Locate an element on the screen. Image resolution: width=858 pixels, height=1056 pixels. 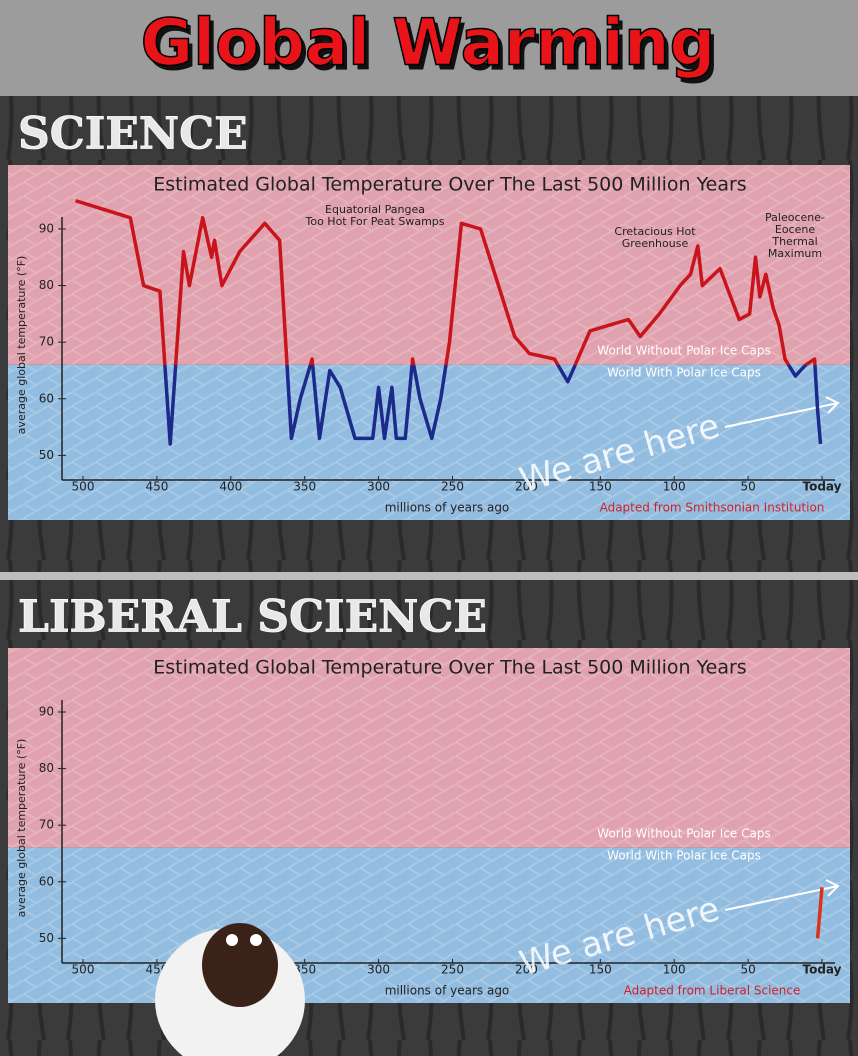
sheep-decoration is located at coordinates (230, 989).